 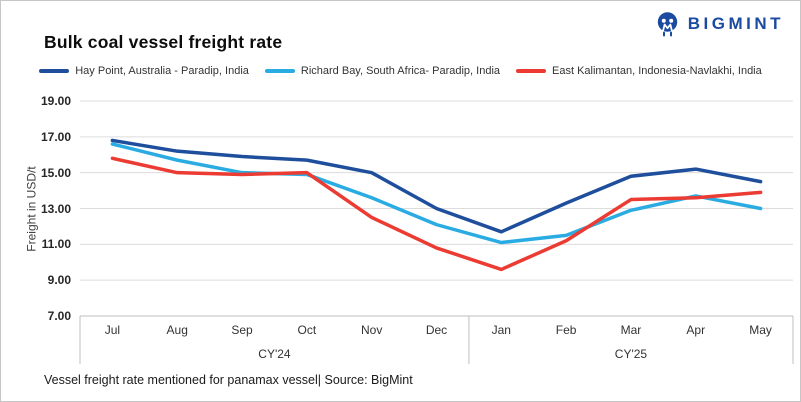 What do you see at coordinates (566, 330) in the screenshot?
I see `x-axis-month-label: Feb` at bounding box center [566, 330].